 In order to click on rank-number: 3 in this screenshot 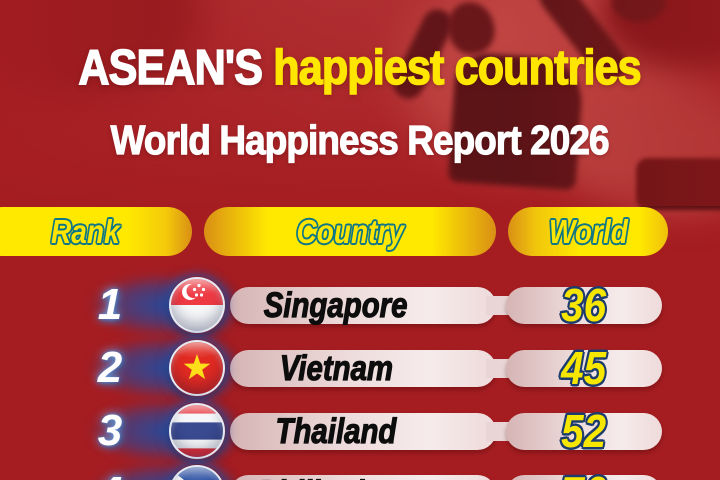, I will do `click(110, 430)`.